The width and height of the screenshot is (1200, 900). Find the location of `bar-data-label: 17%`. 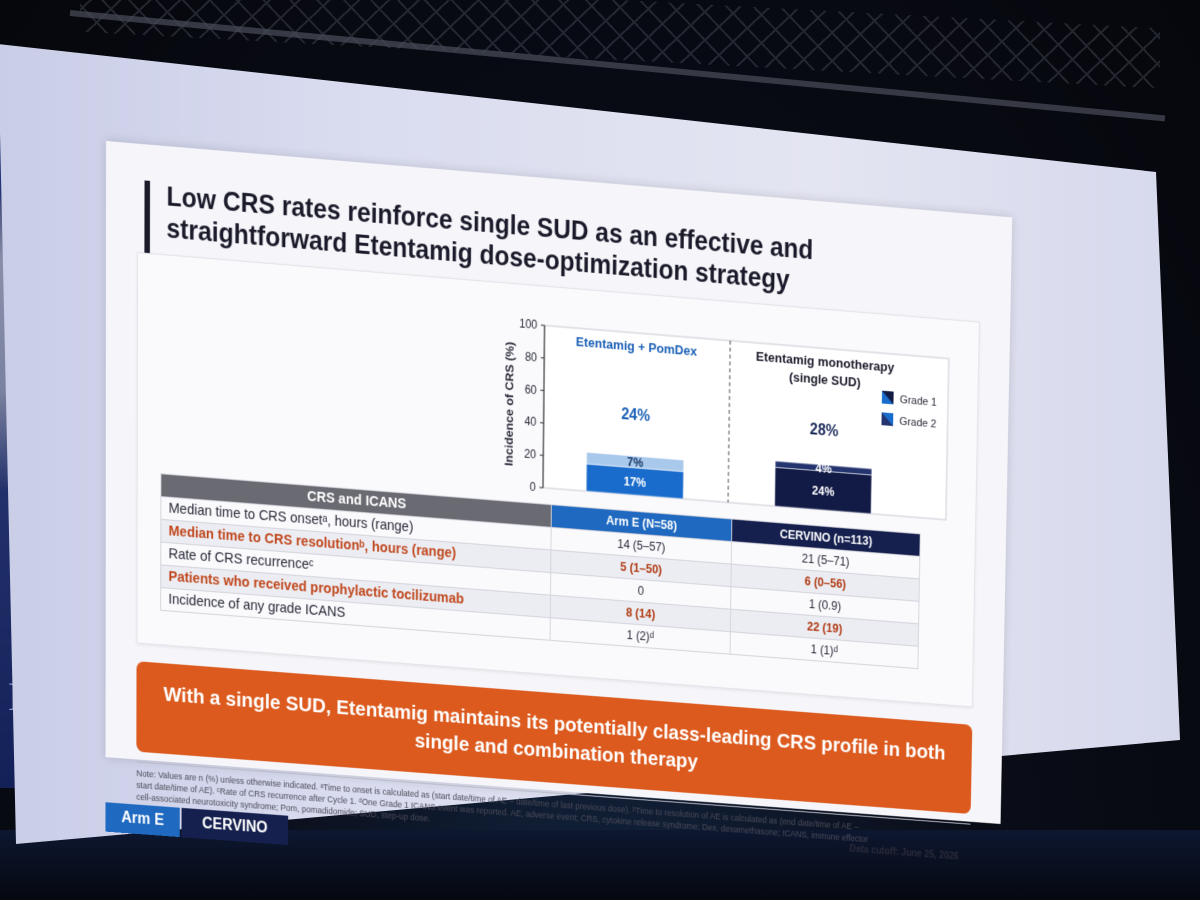

bar-data-label: 17% is located at coordinates (635, 482).